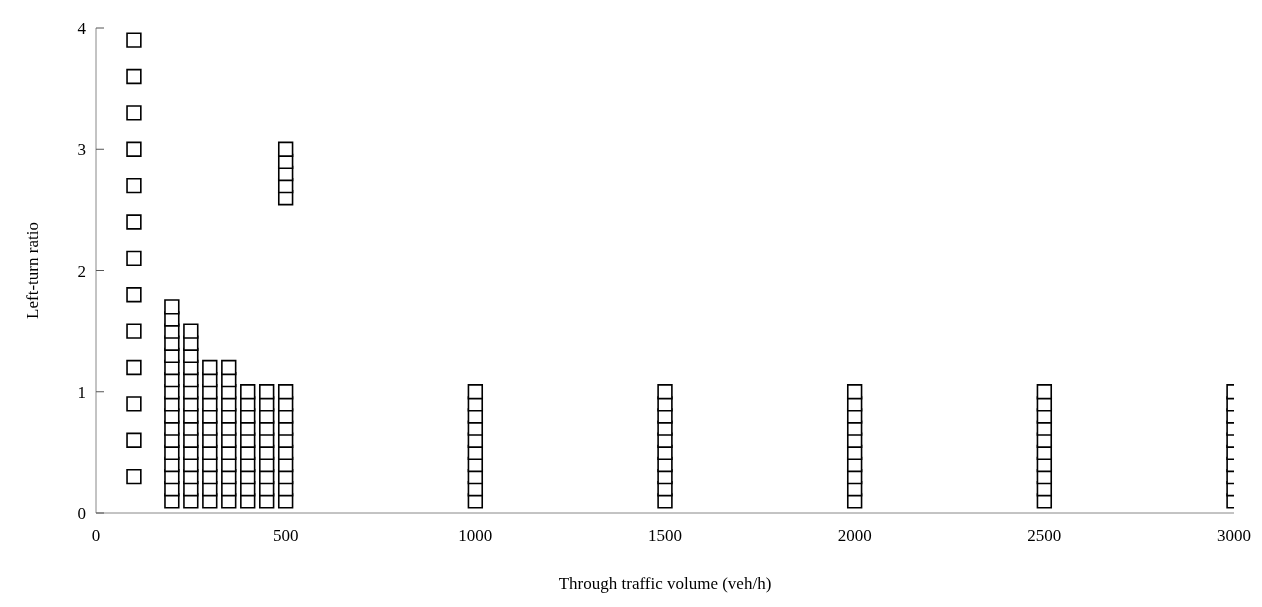  Describe the element at coordinates (1234, 536) in the screenshot. I see `x-tick-label: 3000` at that location.